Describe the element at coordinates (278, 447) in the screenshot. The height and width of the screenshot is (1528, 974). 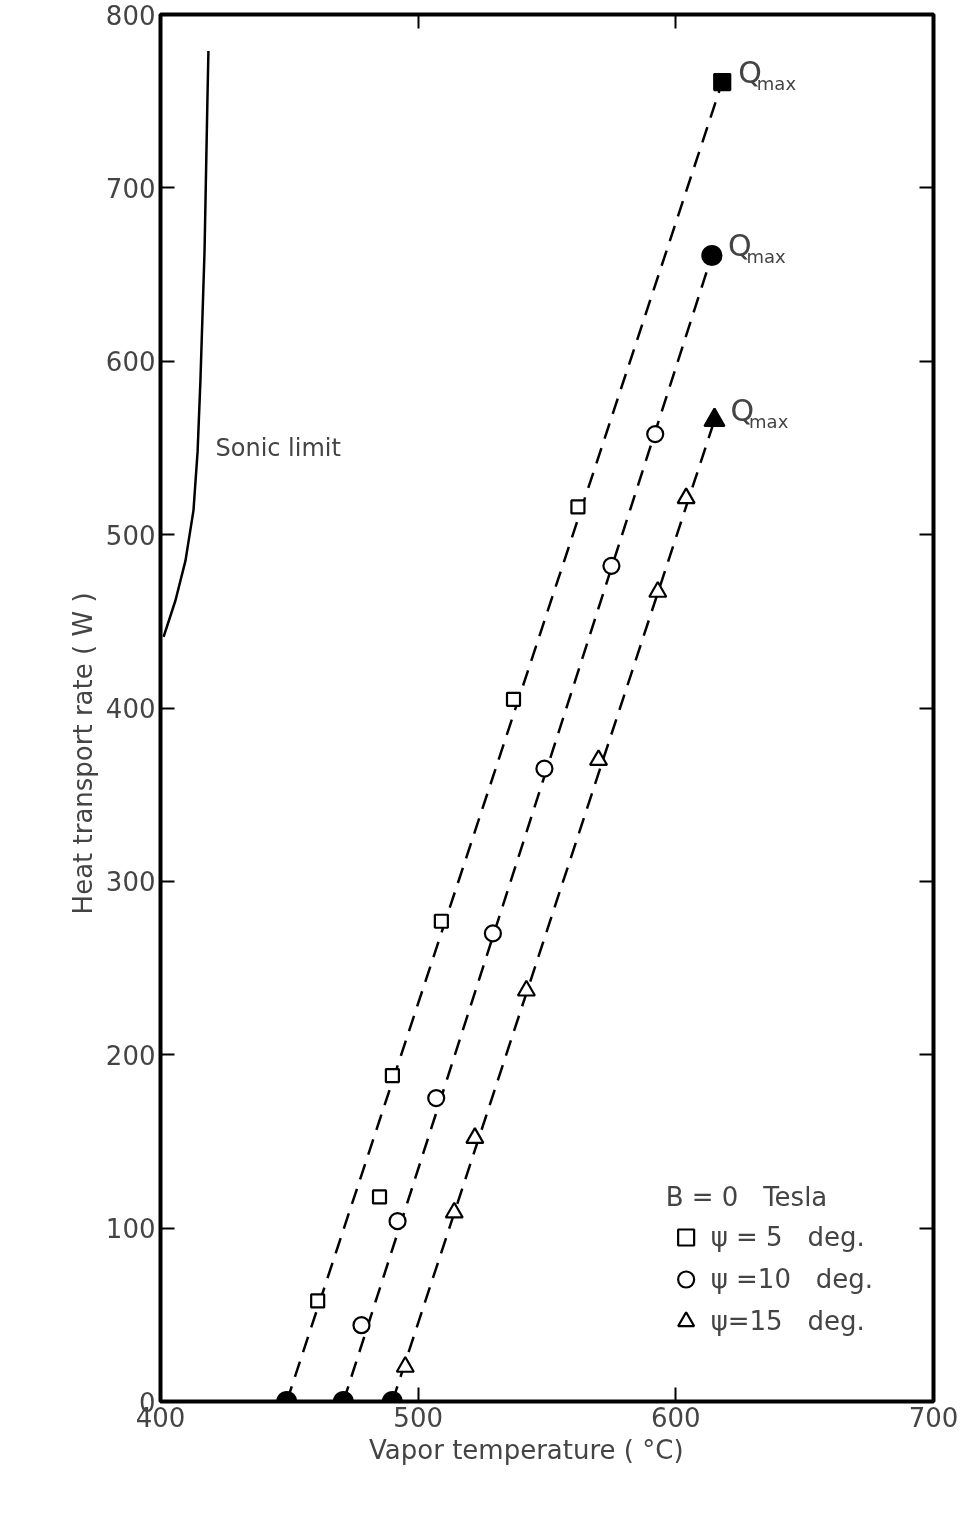
I see `annotation: Sonic limit` at that location.